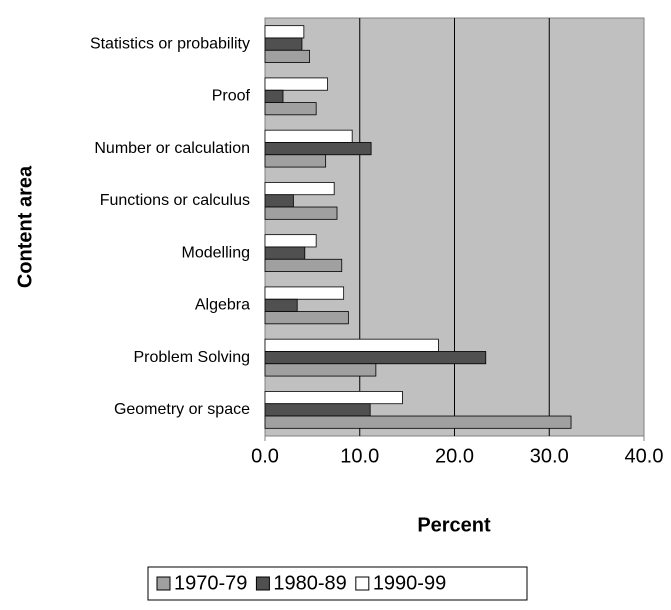 This screenshot has width=671, height=610. What do you see at coordinates (175, 200) in the screenshot?
I see `y-tick-label: Functions or calculus` at bounding box center [175, 200].